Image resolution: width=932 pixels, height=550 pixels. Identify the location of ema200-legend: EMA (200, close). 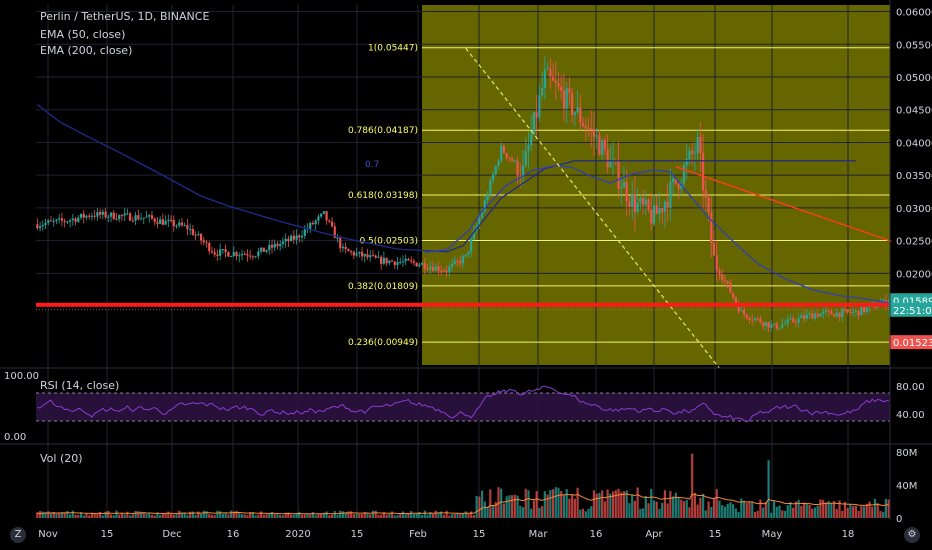
(86, 50).